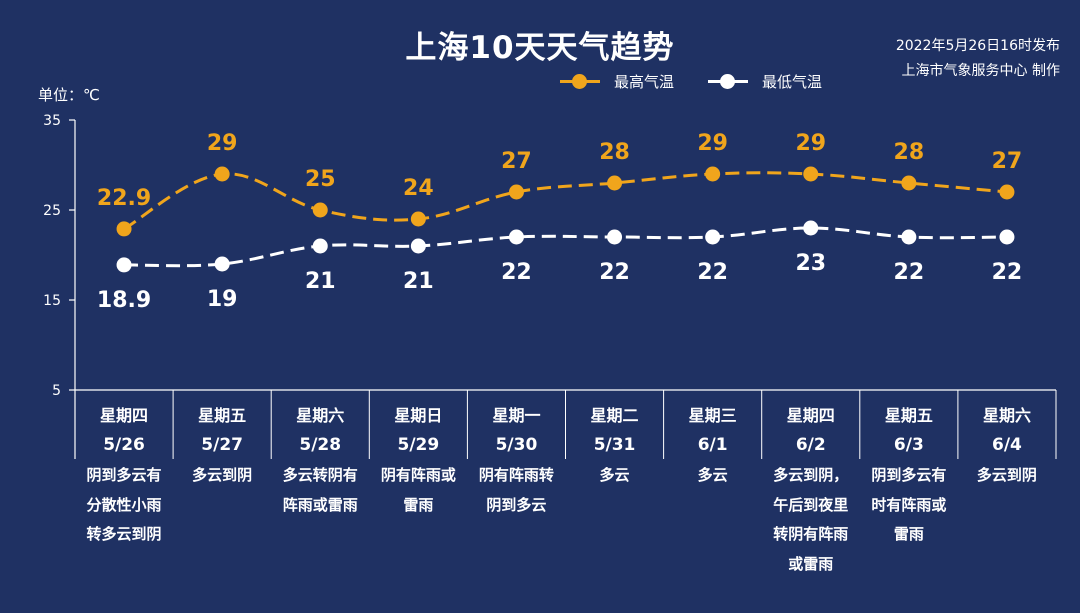  What do you see at coordinates (222, 445) in the screenshot?
I see `x-label-date-1: 5/27` at bounding box center [222, 445].